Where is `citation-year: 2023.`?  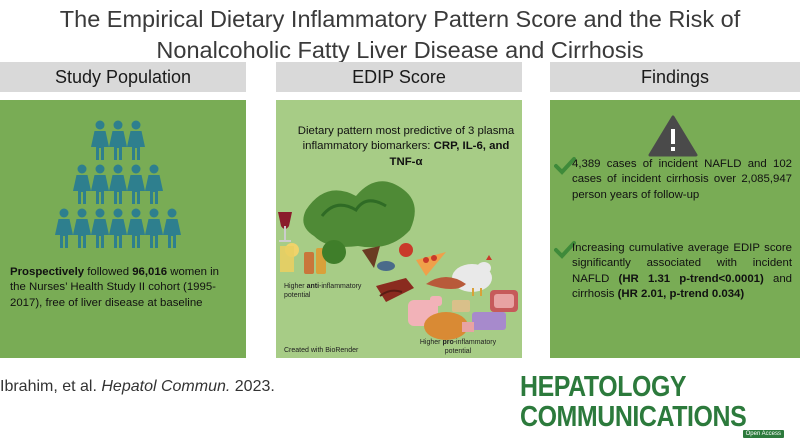
citation-year: 2023. is located at coordinates (252, 386).